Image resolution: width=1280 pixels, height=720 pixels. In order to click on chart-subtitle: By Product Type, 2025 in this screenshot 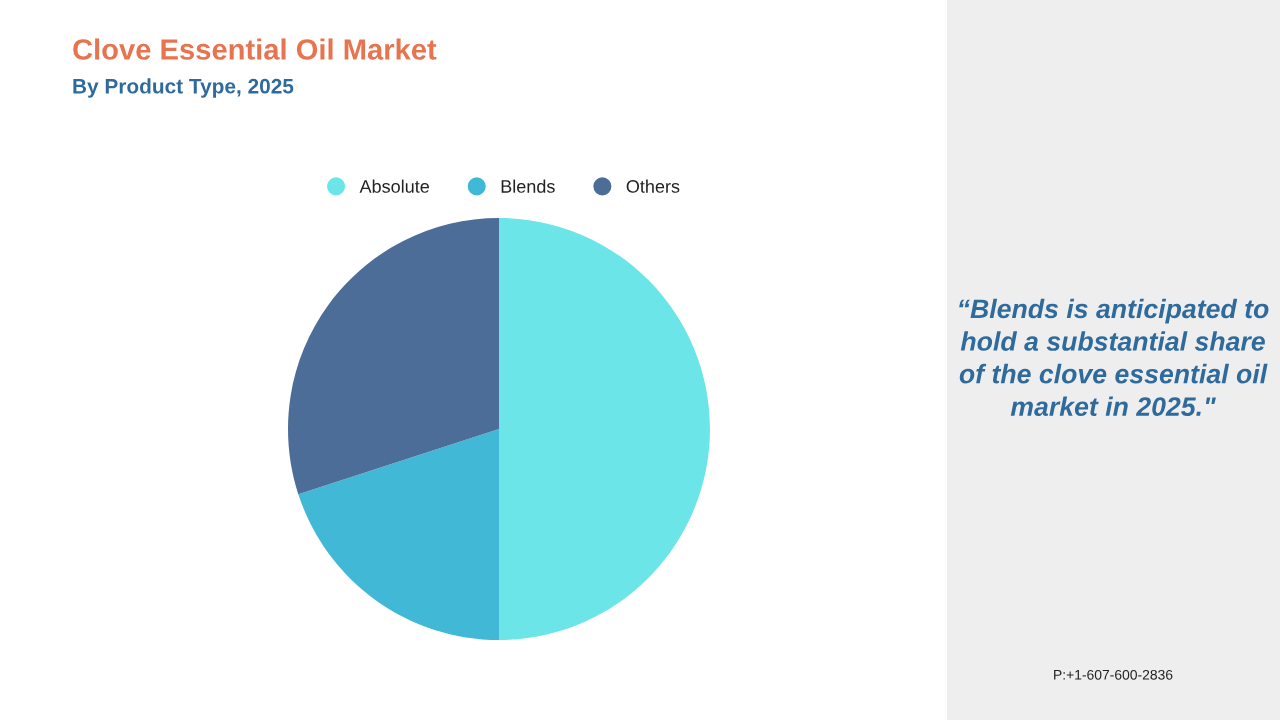, I will do `click(183, 88)`.